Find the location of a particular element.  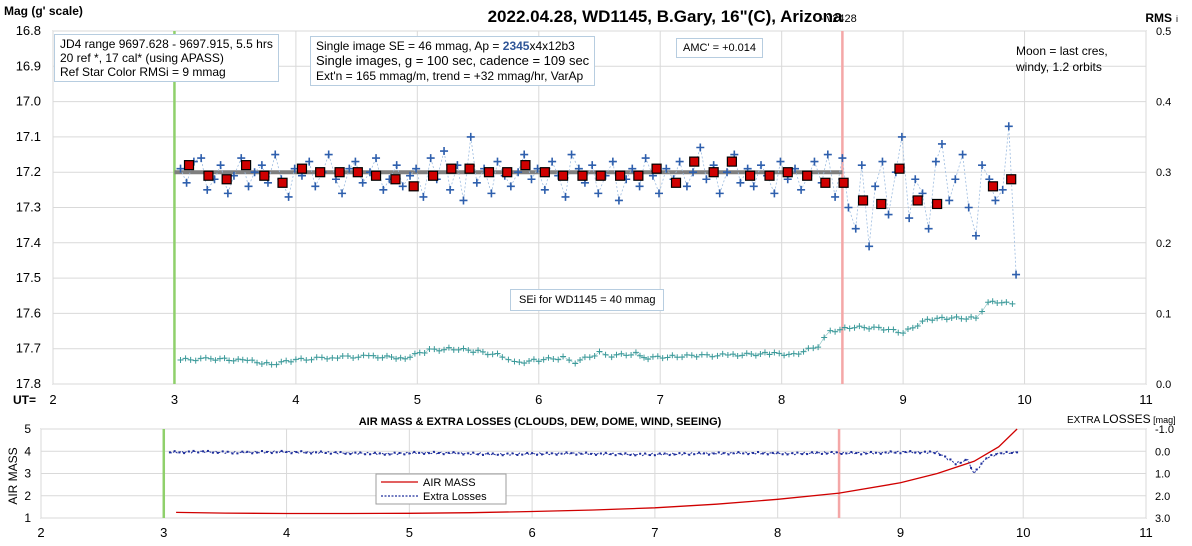

extra-losses-series is located at coordinates (593, 462).